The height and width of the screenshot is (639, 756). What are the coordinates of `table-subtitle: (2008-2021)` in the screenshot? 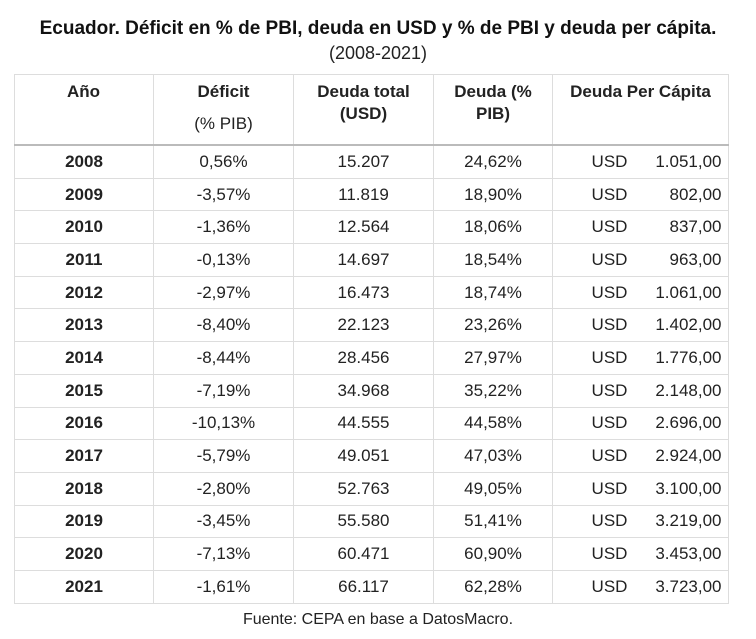 It's located at (378, 53).